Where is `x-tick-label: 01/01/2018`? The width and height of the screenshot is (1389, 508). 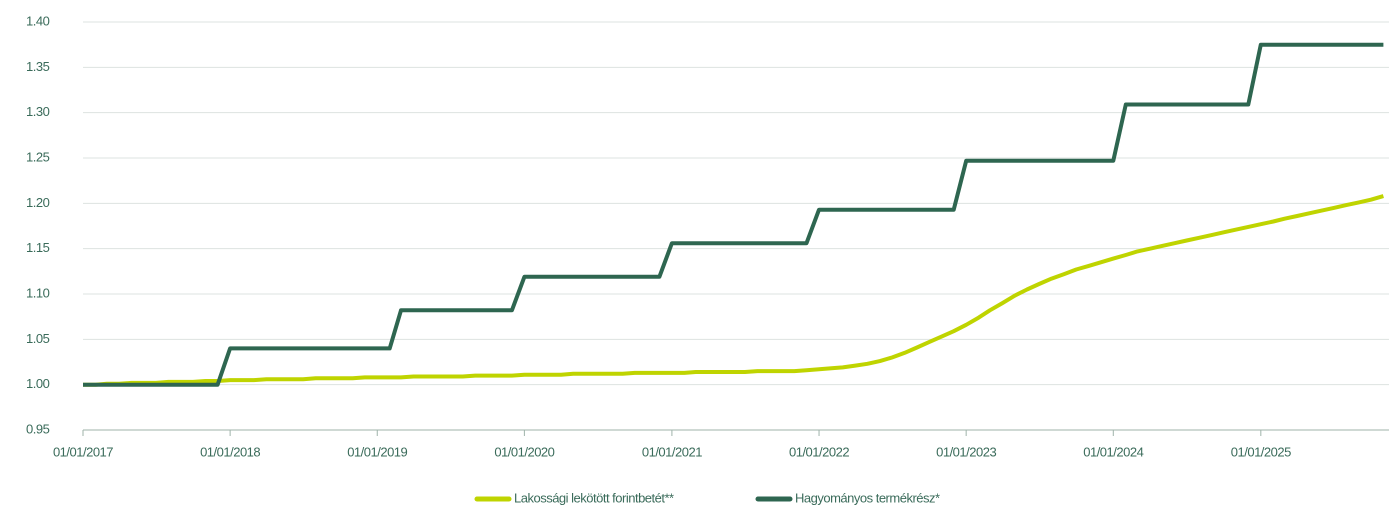 x-tick-label: 01/01/2018 is located at coordinates (230, 451).